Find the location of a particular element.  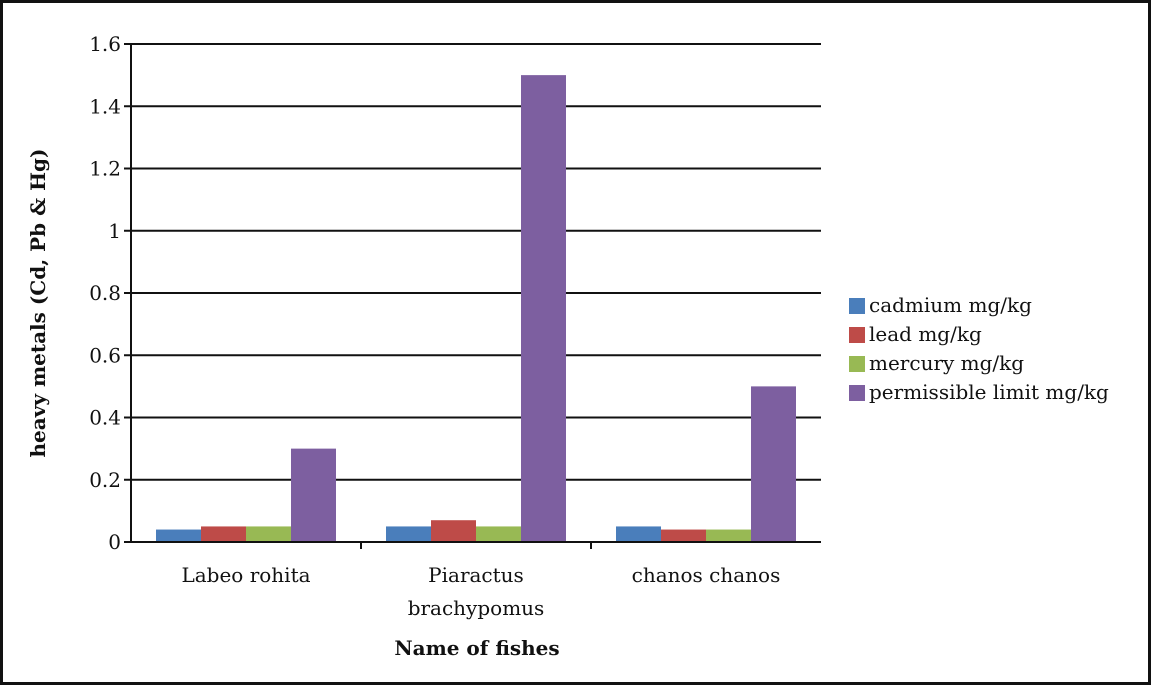

y-tick-label: 1.4 is located at coordinates (105, 106).